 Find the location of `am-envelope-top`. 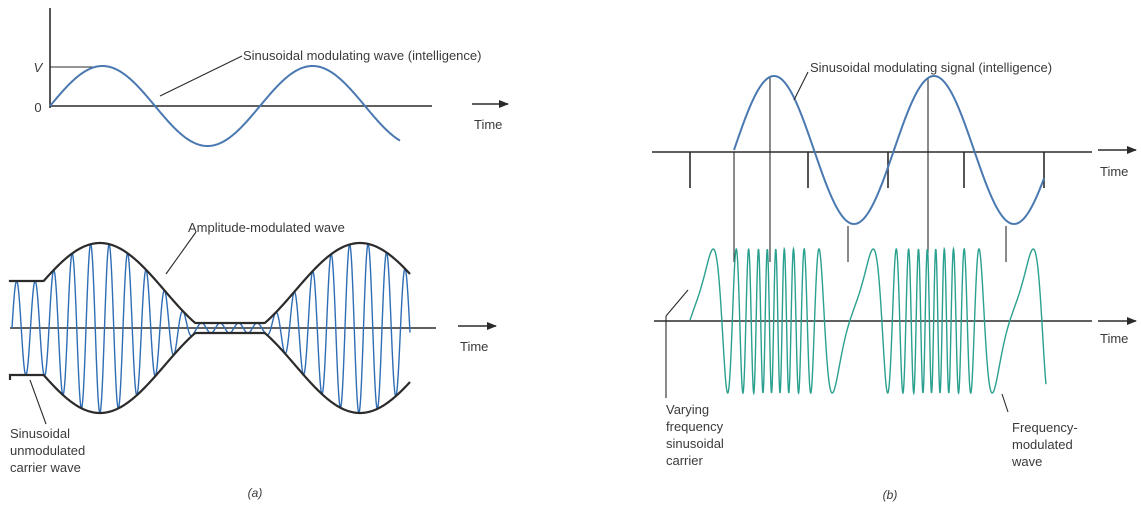

am-envelope-top is located at coordinates (209, 283).